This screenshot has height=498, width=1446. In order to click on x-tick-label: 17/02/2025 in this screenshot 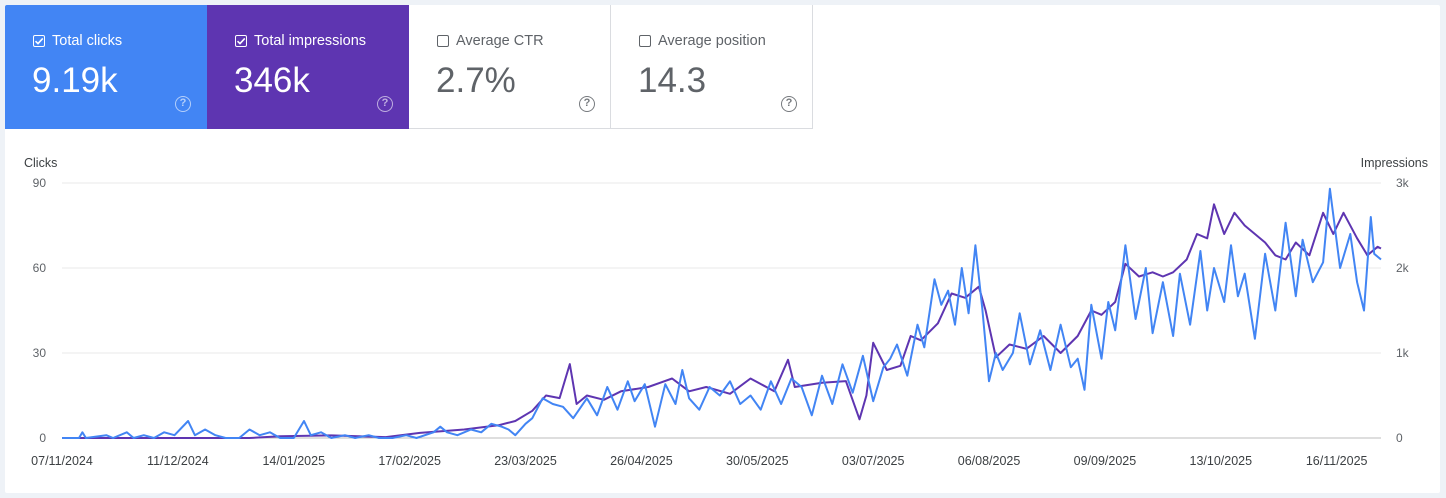, I will do `click(409, 461)`.